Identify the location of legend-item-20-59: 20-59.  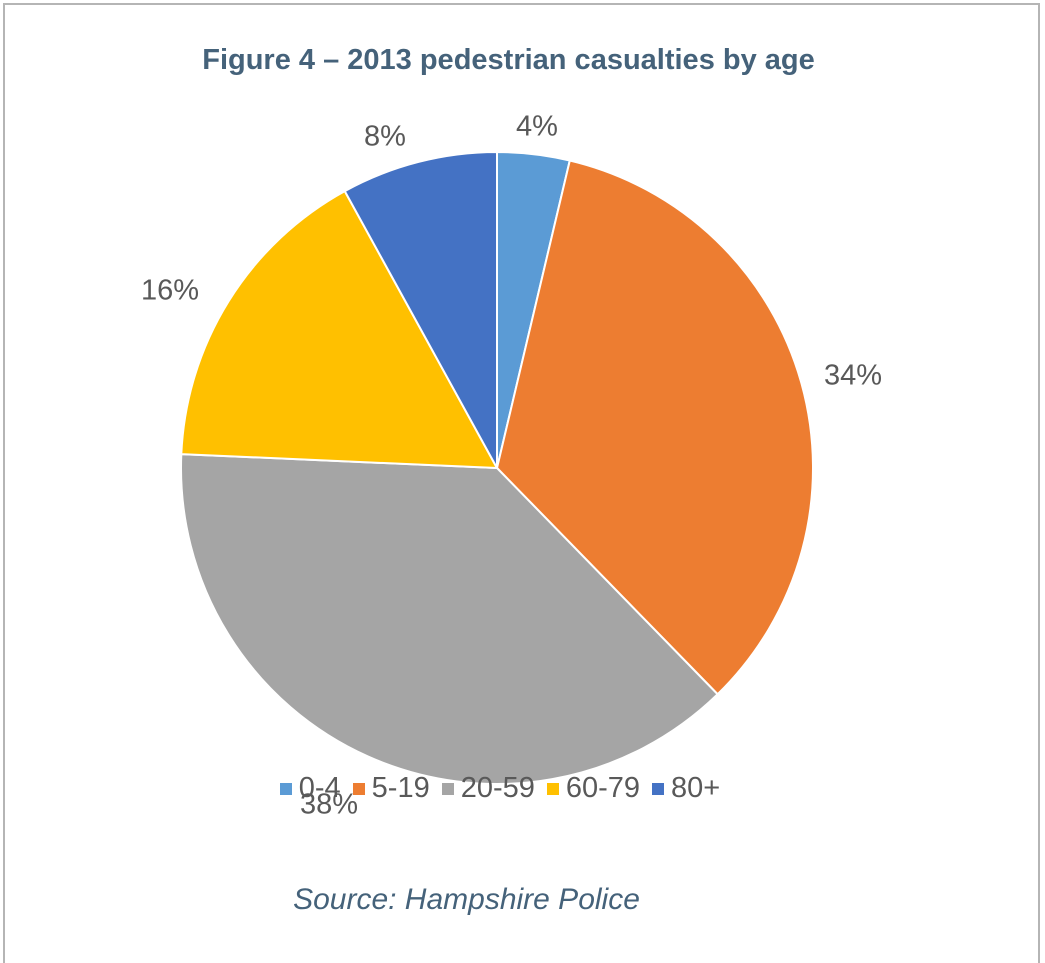
(488, 788).